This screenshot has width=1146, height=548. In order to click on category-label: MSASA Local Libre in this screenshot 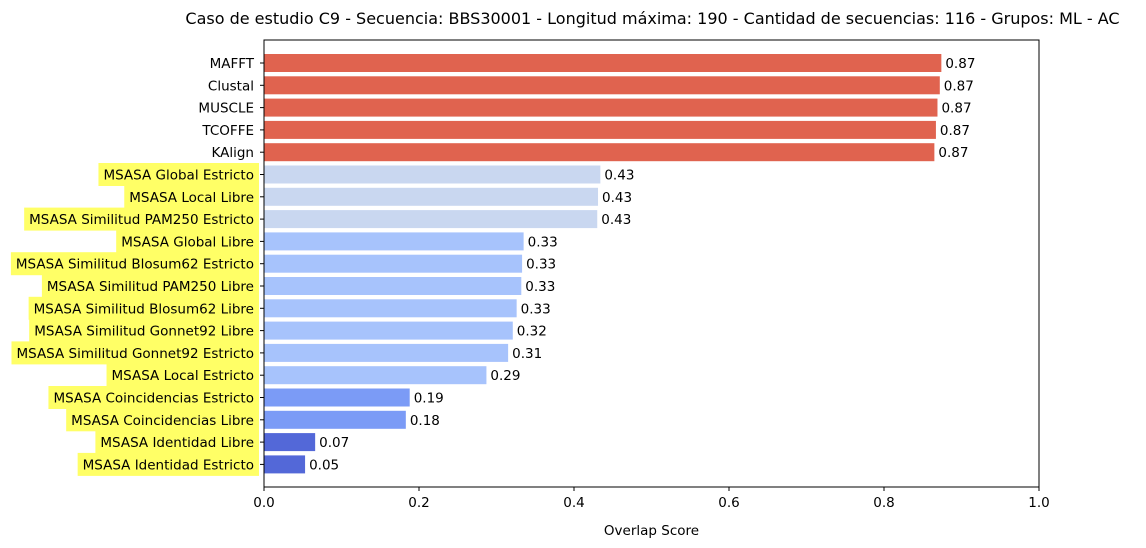, I will do `click(191, 198)`.